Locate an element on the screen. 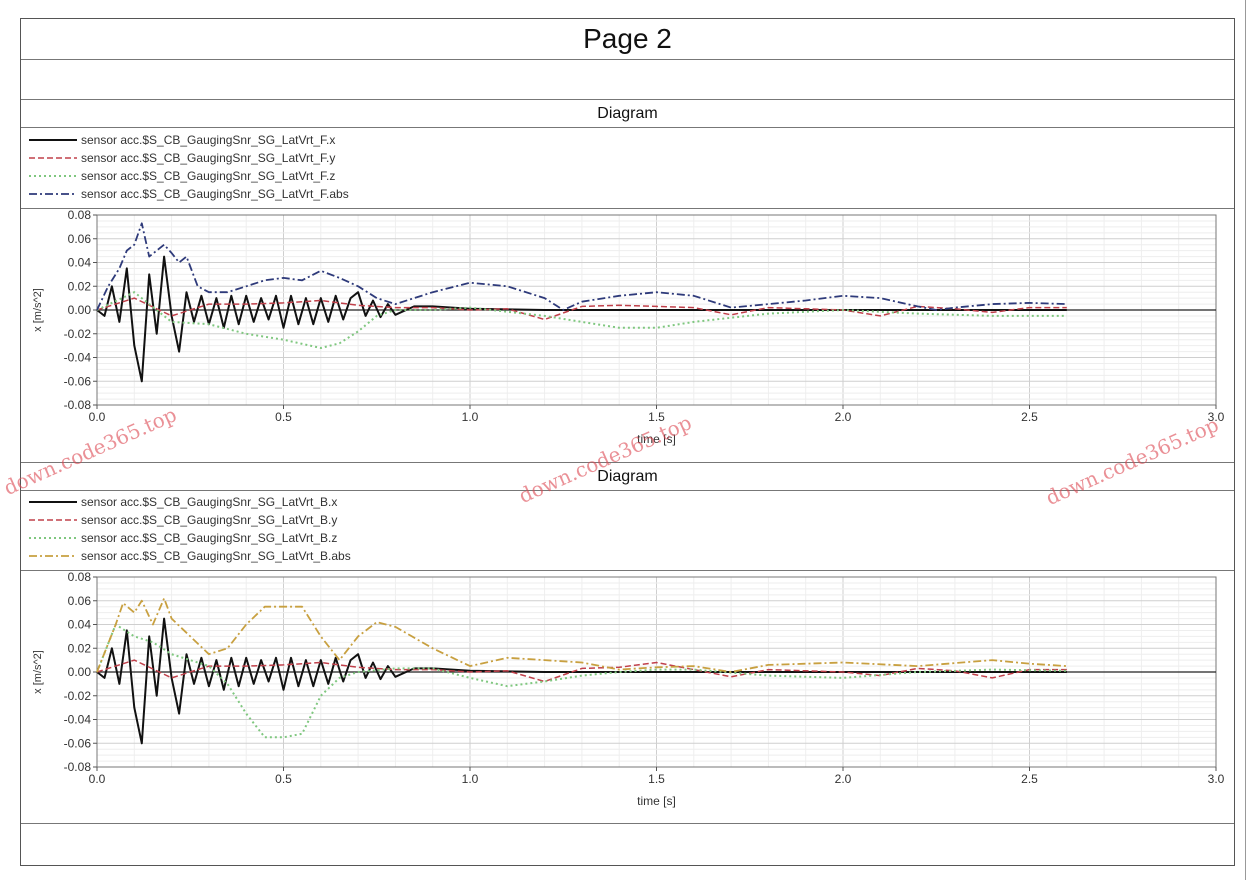 The image size is (1260, 880). page-title: Page 2 is located at coordinates (627, 39).